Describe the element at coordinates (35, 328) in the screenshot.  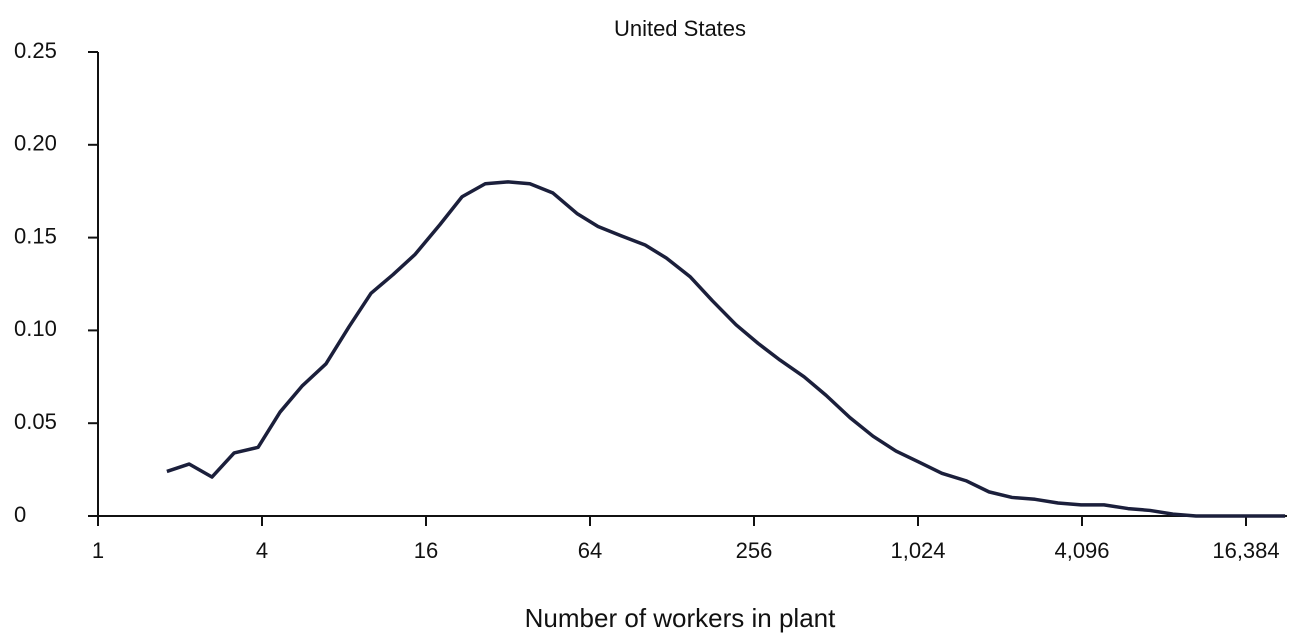
I see `y-tick-label: 0.10` at that location.